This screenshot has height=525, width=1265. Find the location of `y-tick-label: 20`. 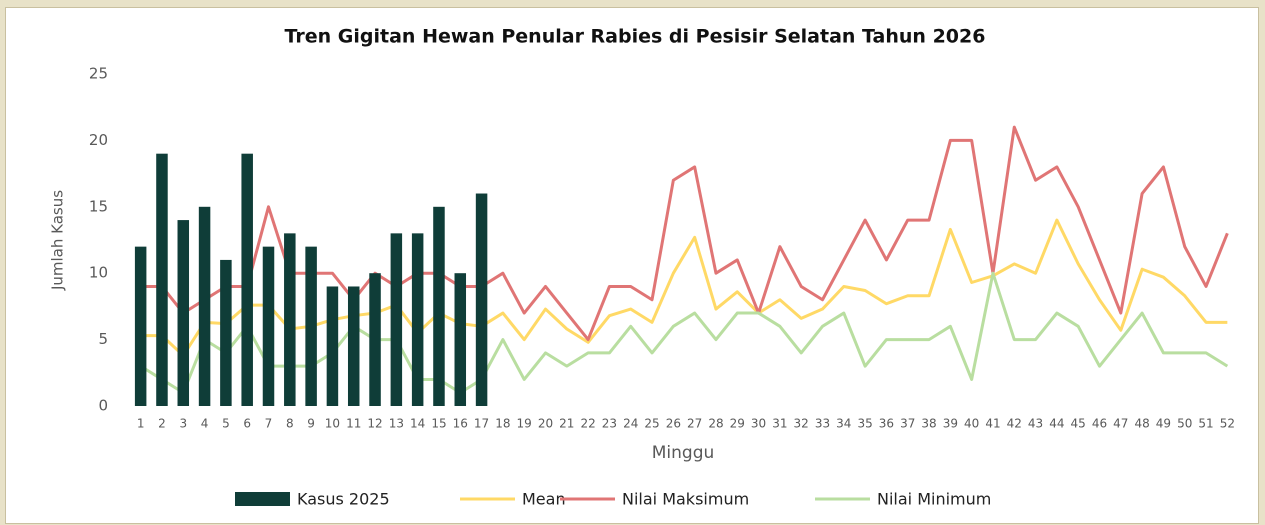

y-tick-label: 20 is located at coordinates (98, 140).